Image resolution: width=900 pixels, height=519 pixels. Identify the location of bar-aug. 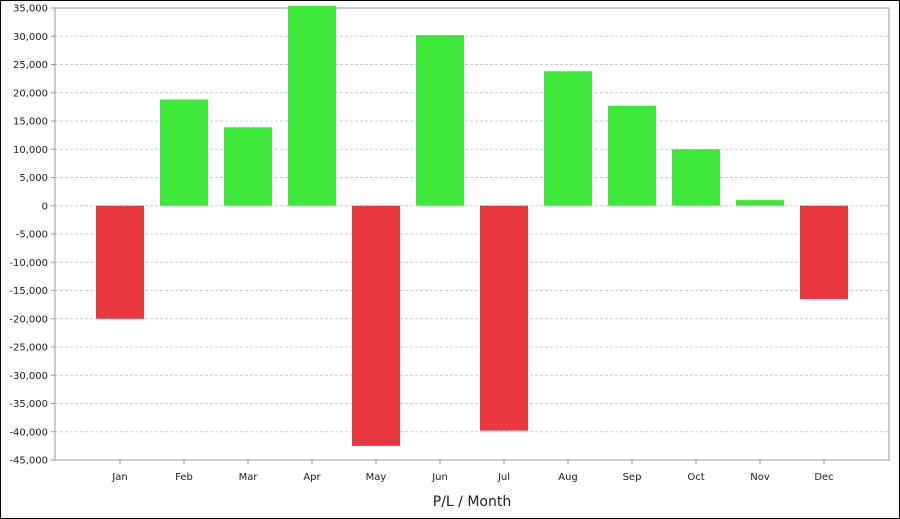
(568, 138).